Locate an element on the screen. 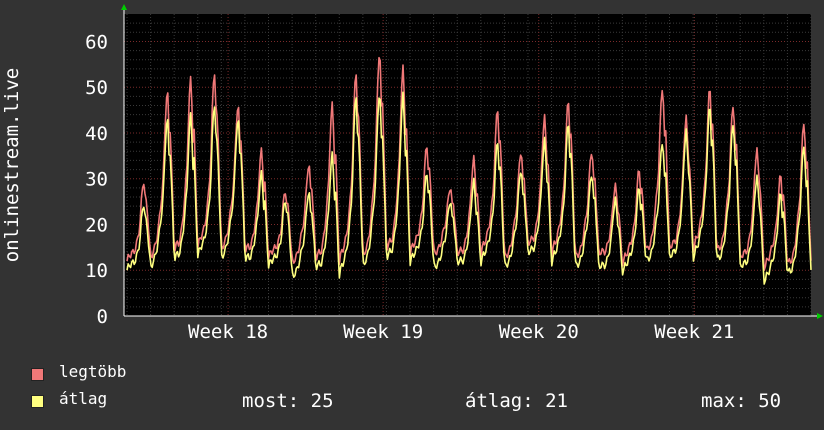 This screenshot has height=430, width=824. legend-label-avg: átlag is located at coordinates (83, 398).